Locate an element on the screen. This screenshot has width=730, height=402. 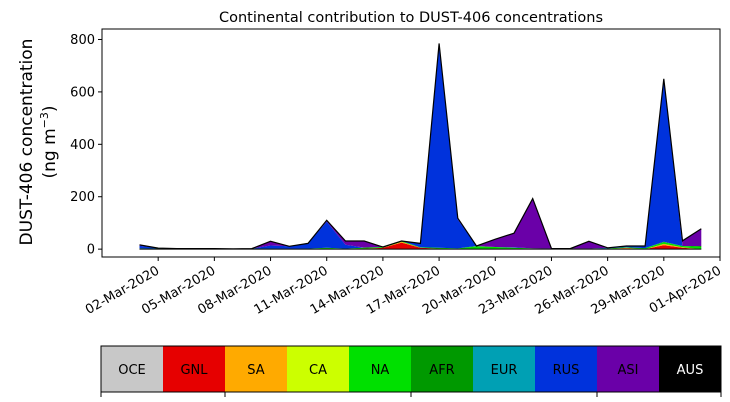
legend-label-asi: ASI is located at coordinates (628, 370).